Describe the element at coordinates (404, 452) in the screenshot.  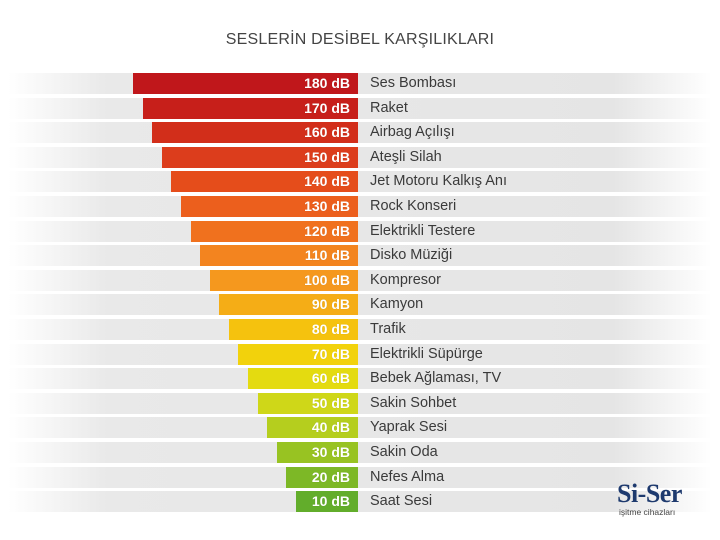
I see `sound-source-label: Sakin Oda` at that location.